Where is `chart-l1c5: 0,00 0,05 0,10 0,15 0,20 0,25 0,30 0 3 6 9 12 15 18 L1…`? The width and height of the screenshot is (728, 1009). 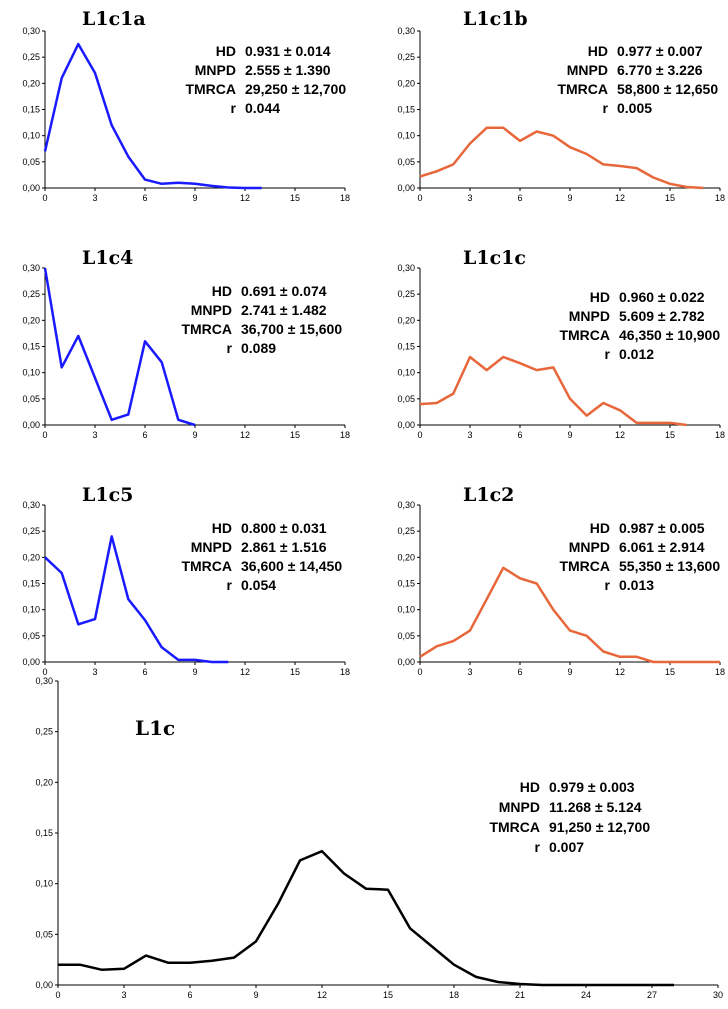
chart-l1c5: 0,00 0,05 0,10 0,15 0,20 0,25 0,30 0 3 6 9 12 15 18 L1… is located at coordinates (186, 580).